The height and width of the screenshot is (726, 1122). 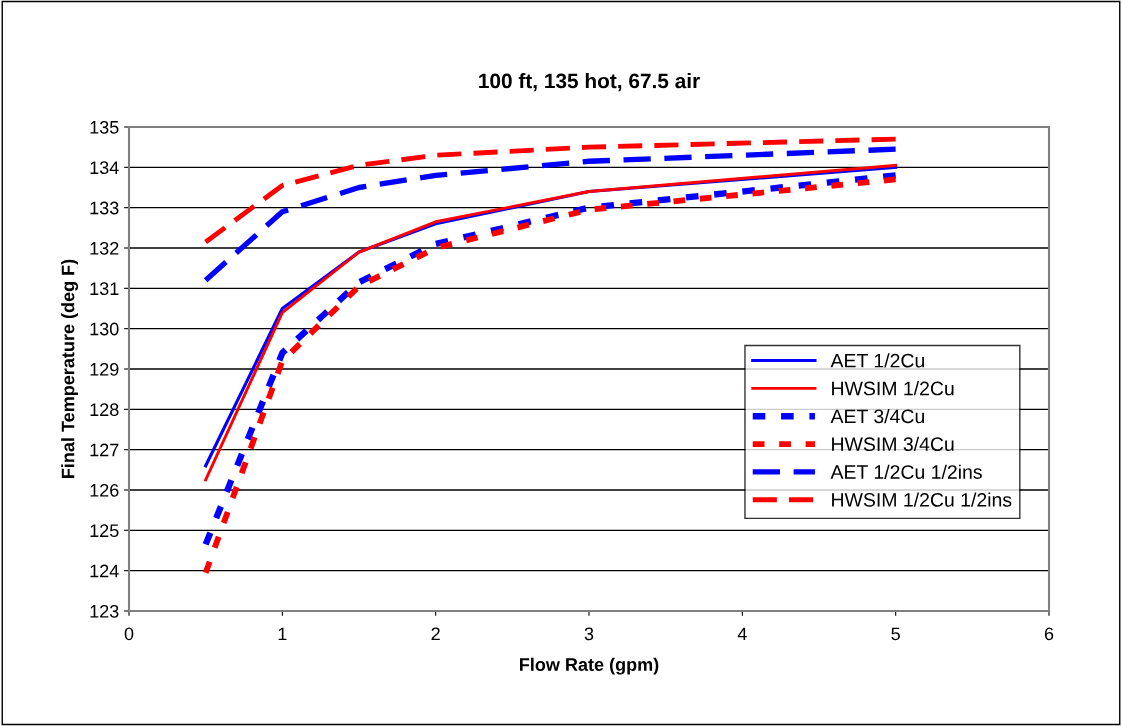 What do you see at coordinates (104, 531) in the screenshot?
I see `y-tick-label: 125` at bounding box center [104, 531].